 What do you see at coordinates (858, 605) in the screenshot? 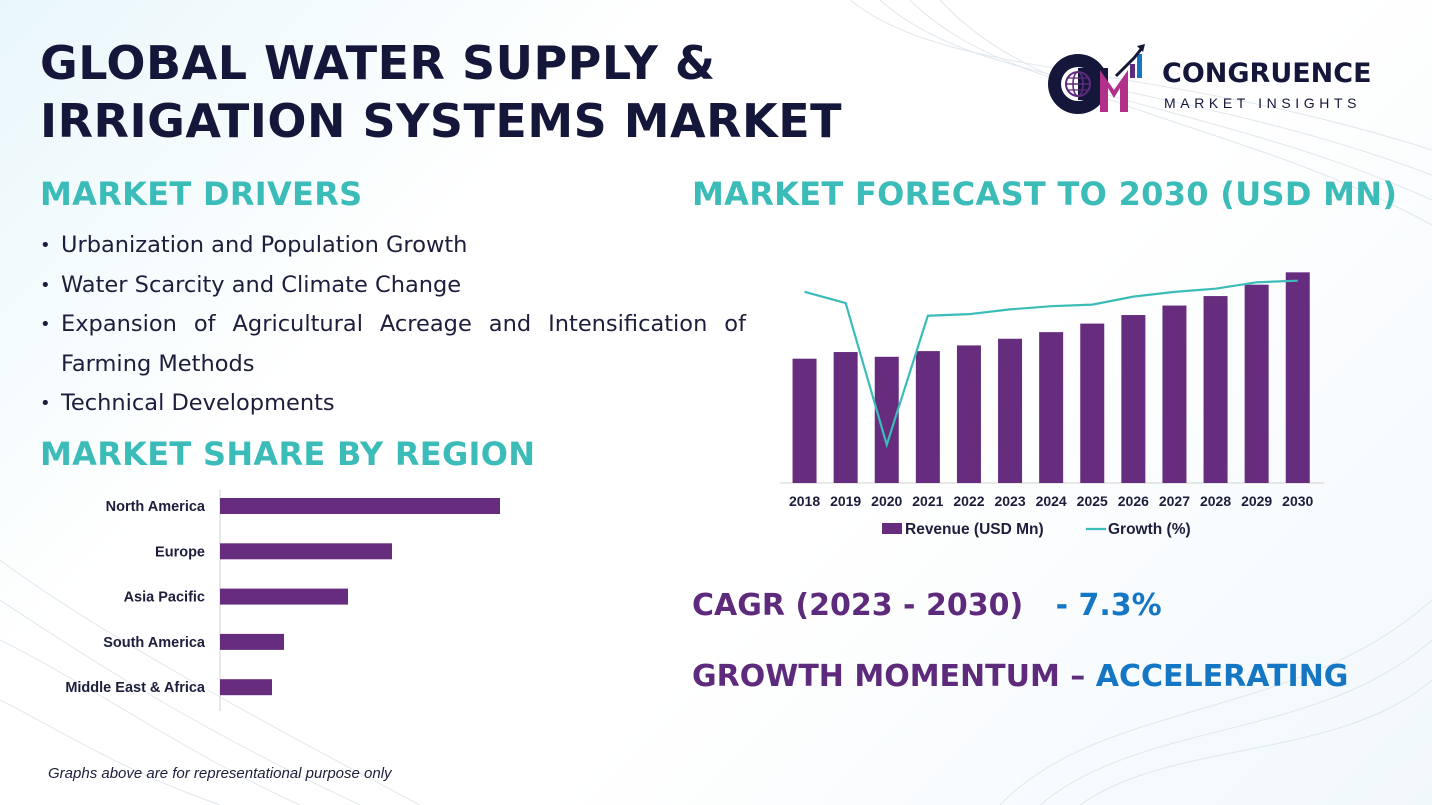
I see `cagr-label: CAGR (2023 - 2030)` at bounding box center [858, 605].